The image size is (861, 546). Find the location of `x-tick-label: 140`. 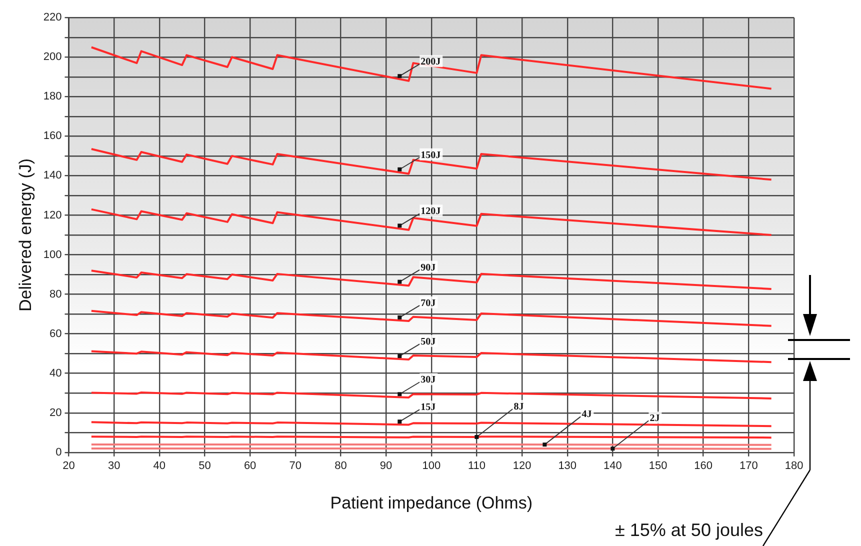

x-tick-label: 140 is located at coordinates (613, 466).